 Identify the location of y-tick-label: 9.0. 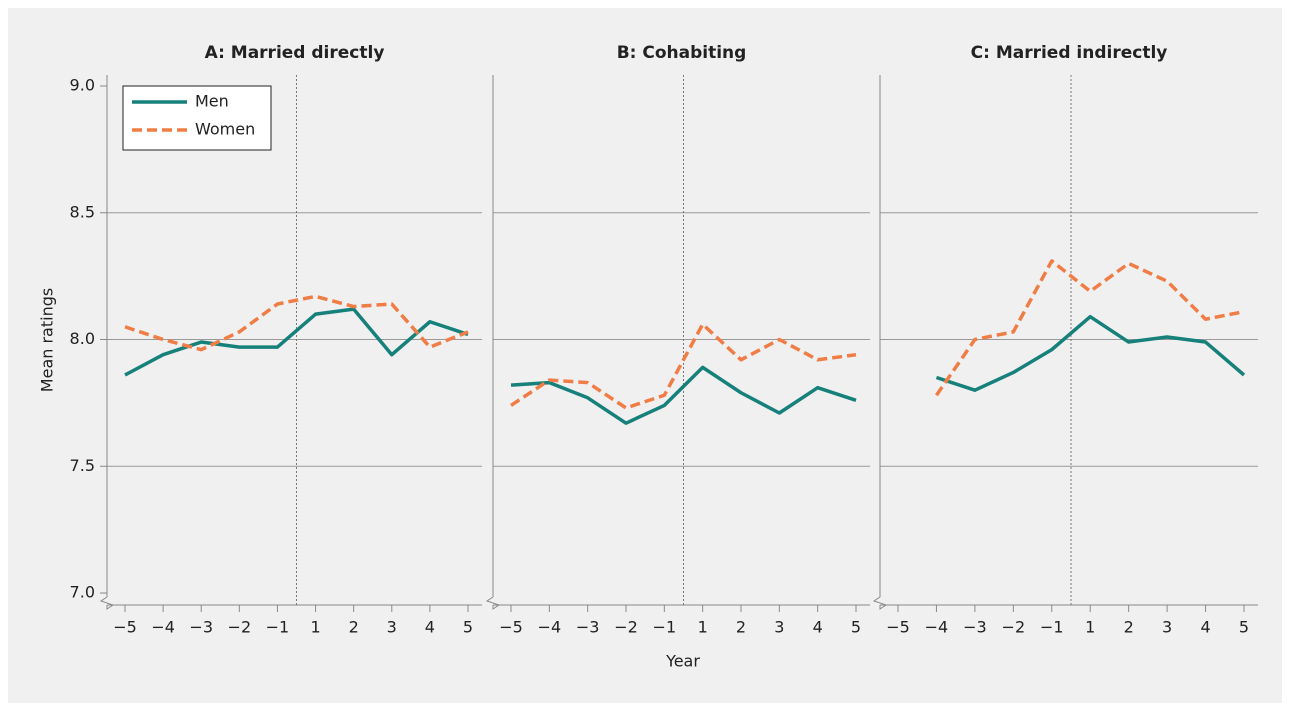
(82, 85).